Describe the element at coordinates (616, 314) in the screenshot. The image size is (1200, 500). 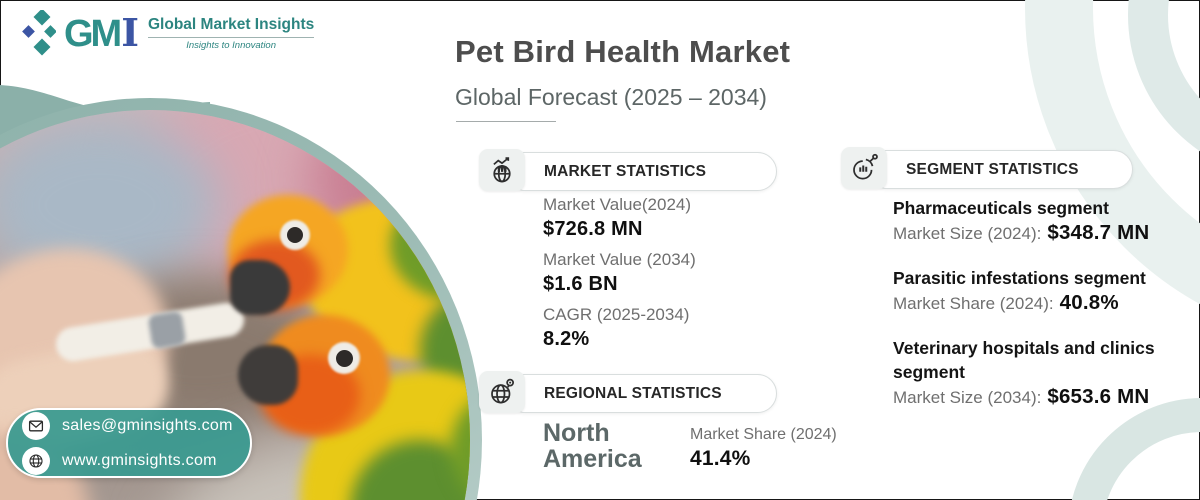
I see `stat-label: CAGR (2025-2034)` at that location.